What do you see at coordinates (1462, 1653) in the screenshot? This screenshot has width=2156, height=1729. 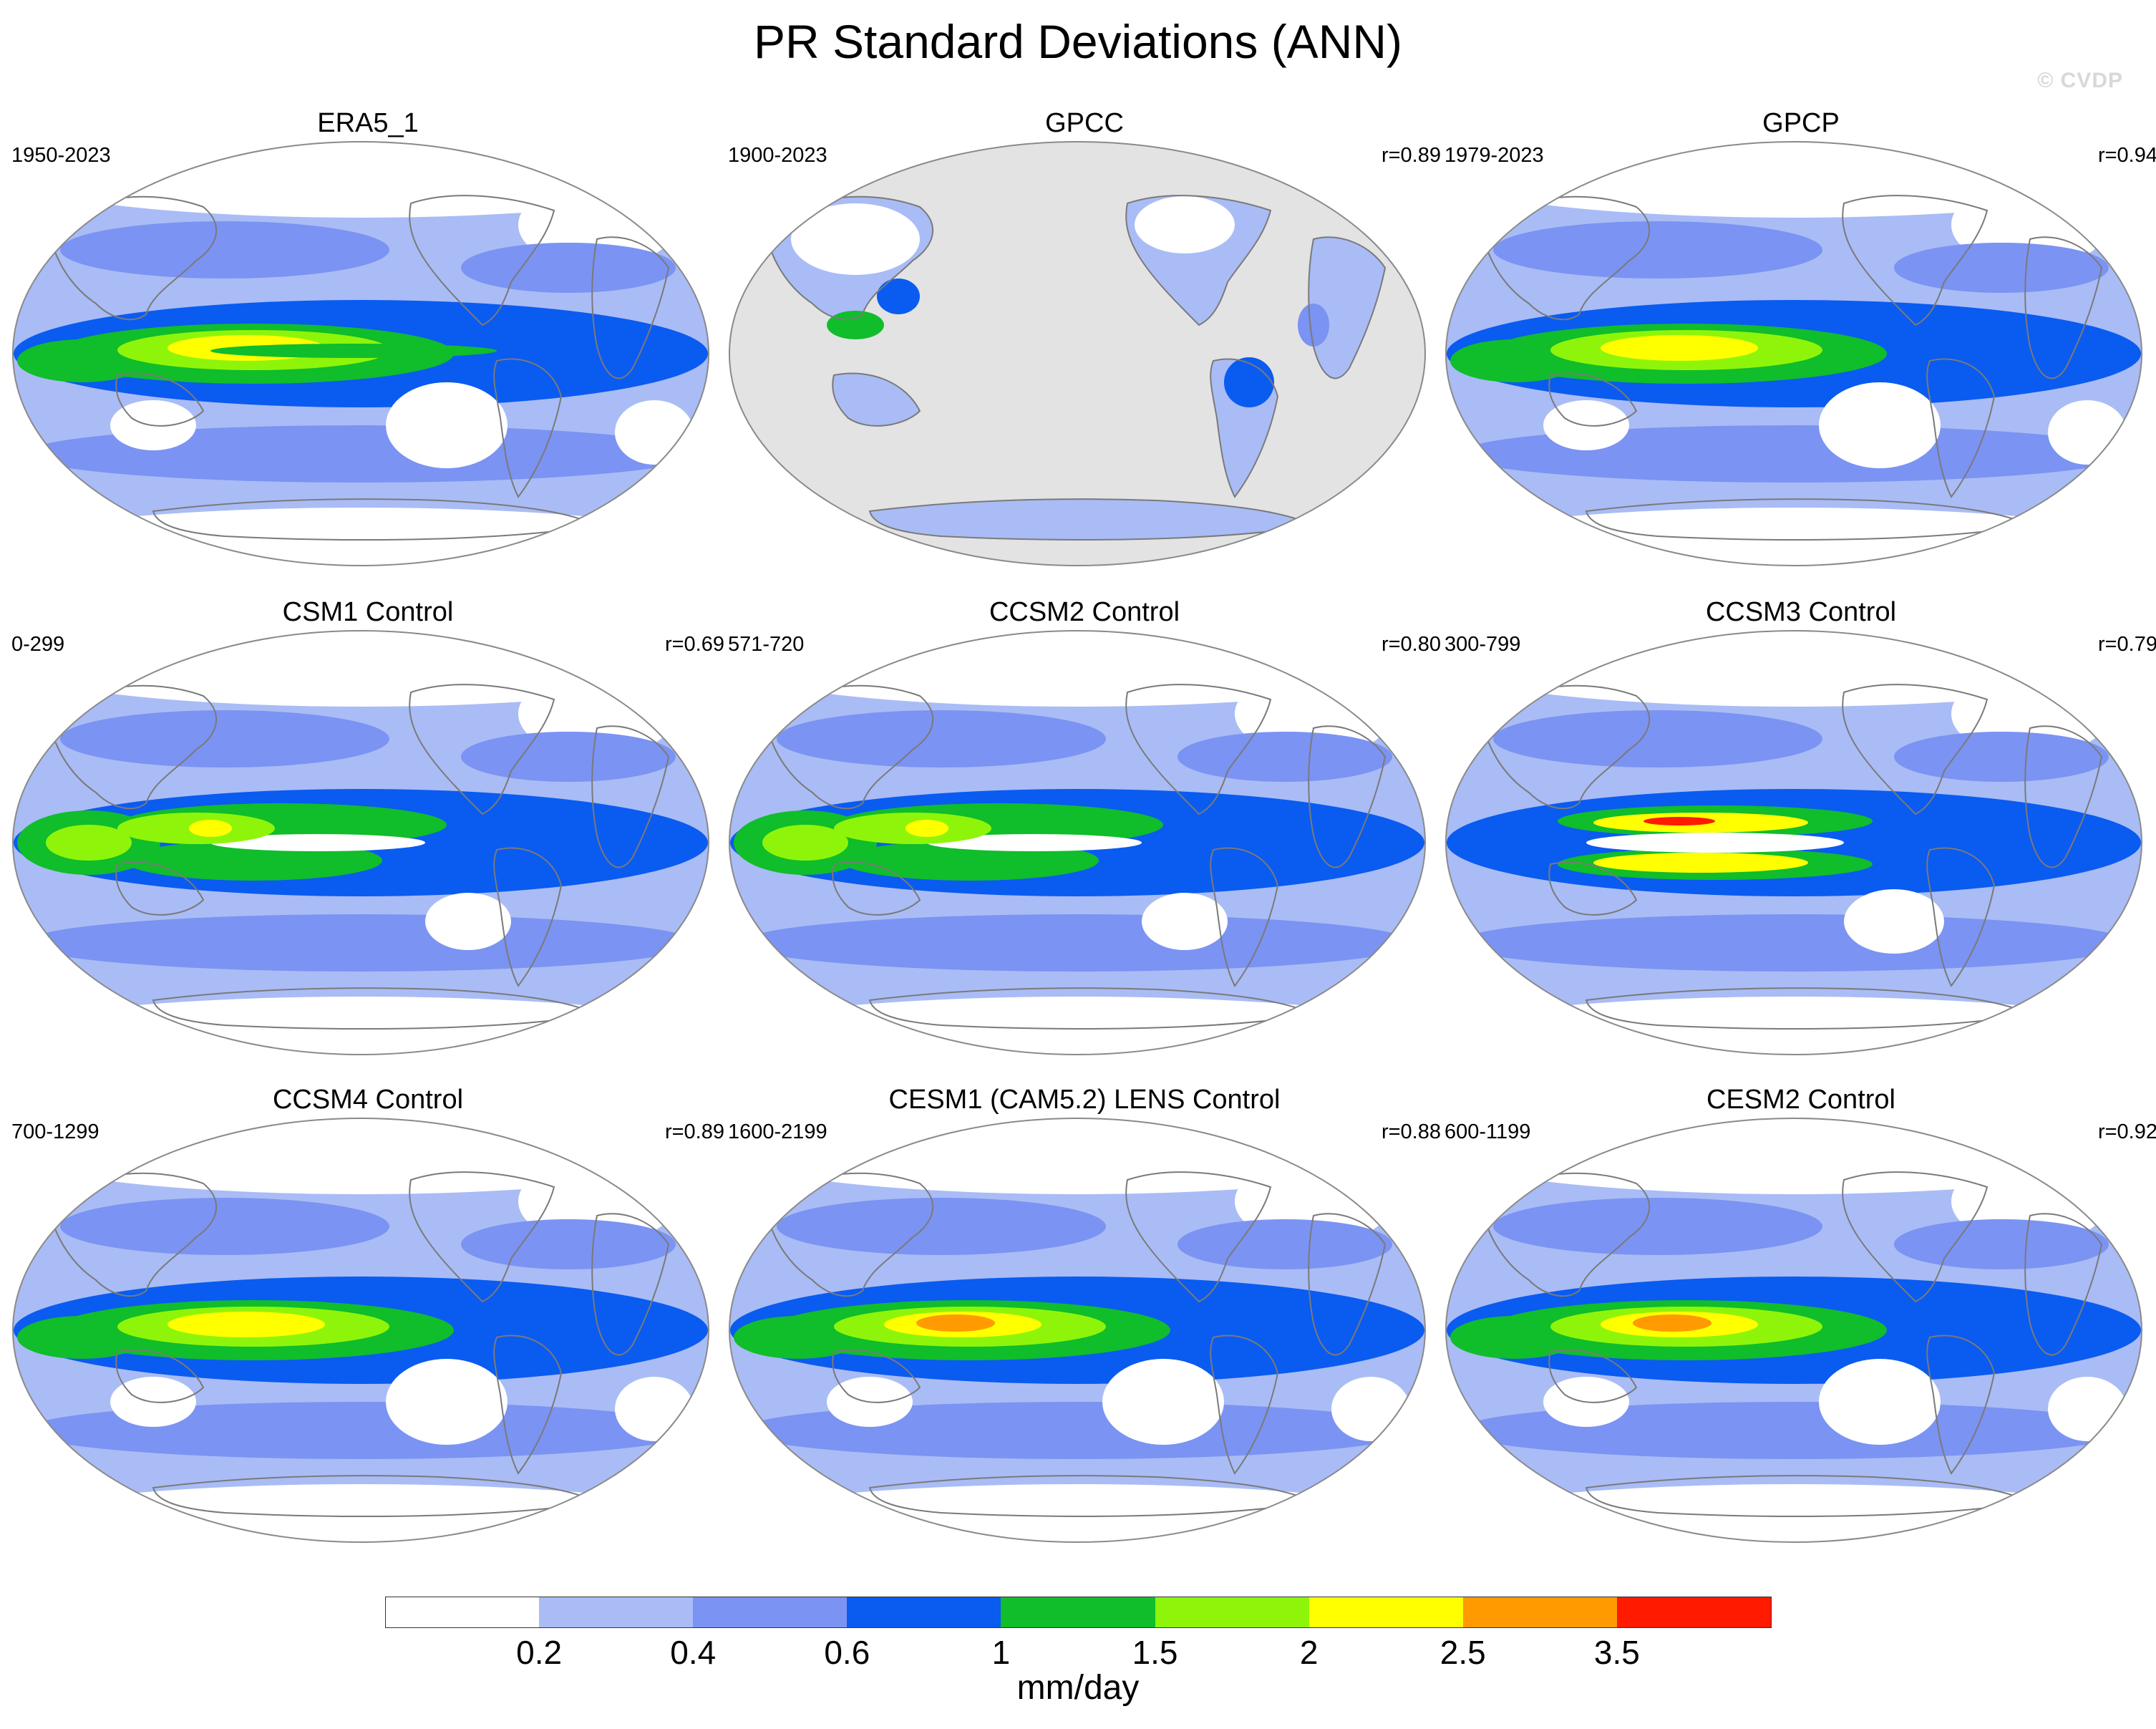 I see `colorbar-tick-label: 2.5` at bounding box center [1462, 1653].